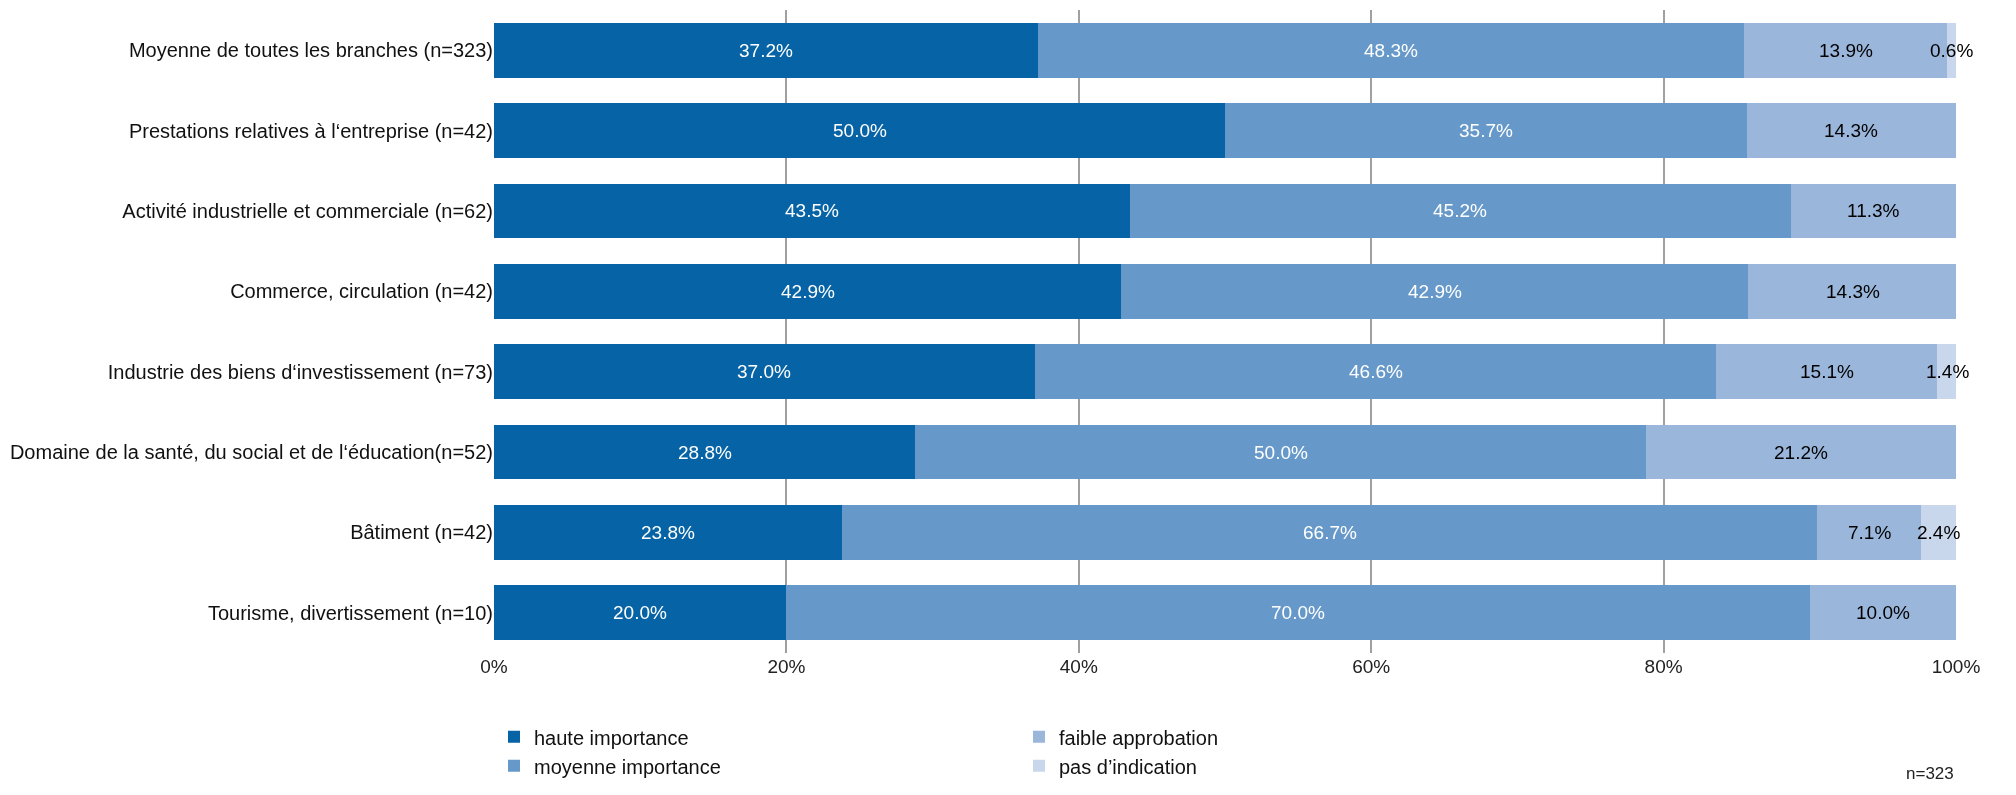 Image resolution: width=2016 pixels, height=795 pixels. I want to click on legend-label: moyenne importance, so click(627, 766).